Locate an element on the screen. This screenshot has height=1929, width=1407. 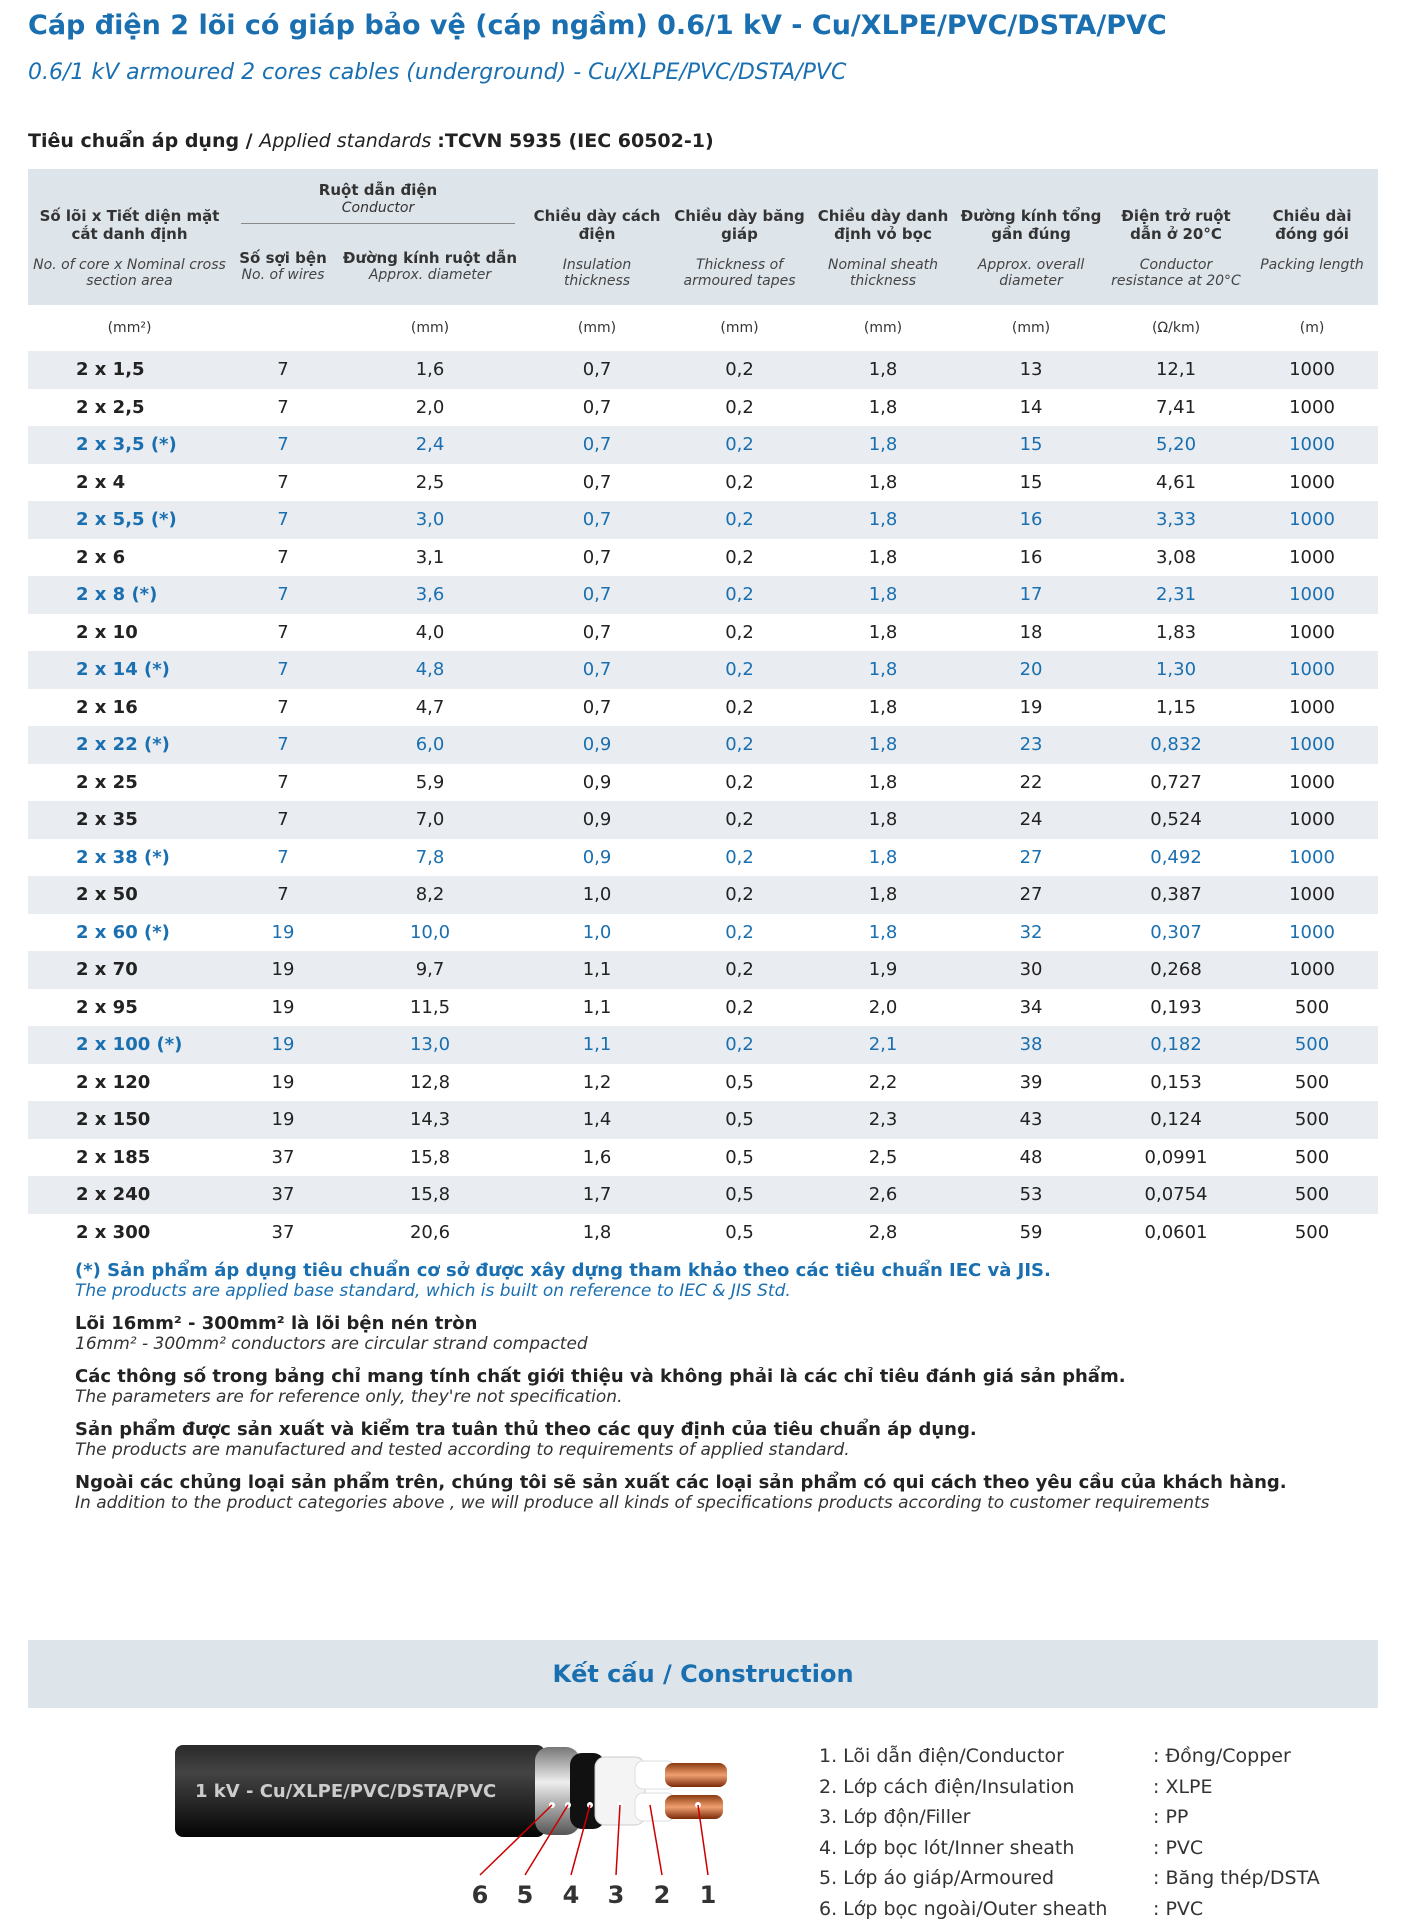
column-header-en: Số sợi bện No. of wires is located at coordinates (283, 277).